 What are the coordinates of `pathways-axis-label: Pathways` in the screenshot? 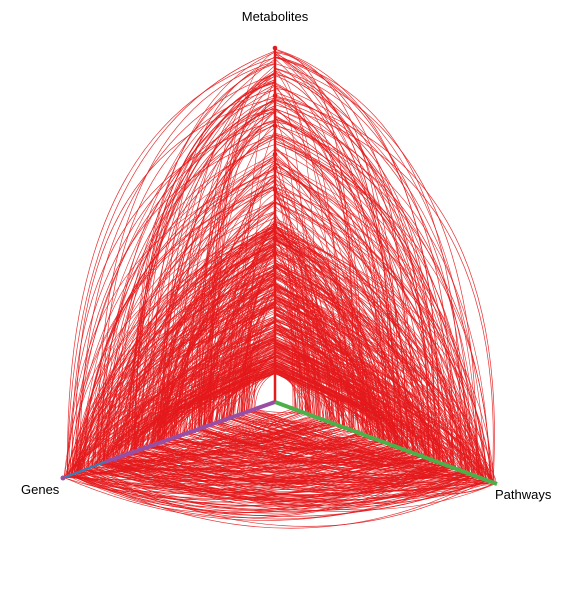 It's located at (523, 494).